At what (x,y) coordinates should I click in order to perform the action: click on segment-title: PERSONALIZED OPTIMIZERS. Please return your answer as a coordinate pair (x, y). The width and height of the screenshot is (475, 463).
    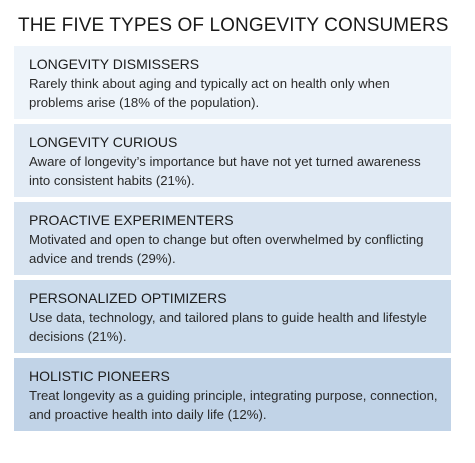
    Looking at the image, I should click on (128, 298).